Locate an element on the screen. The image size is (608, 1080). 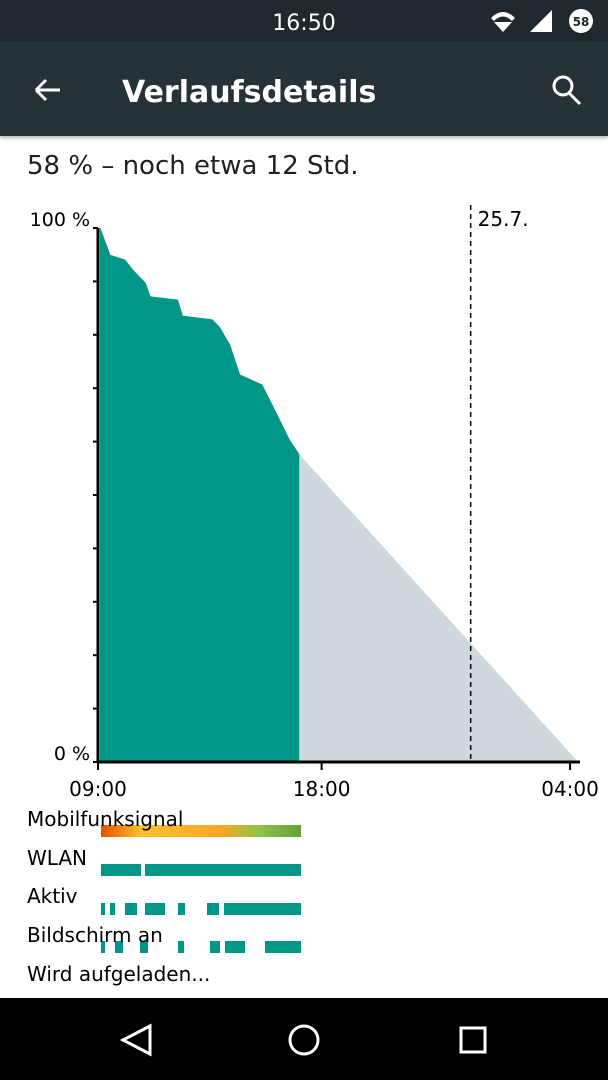
timeline-label: Mobilfunksignal is located at coordinates (105, 819).